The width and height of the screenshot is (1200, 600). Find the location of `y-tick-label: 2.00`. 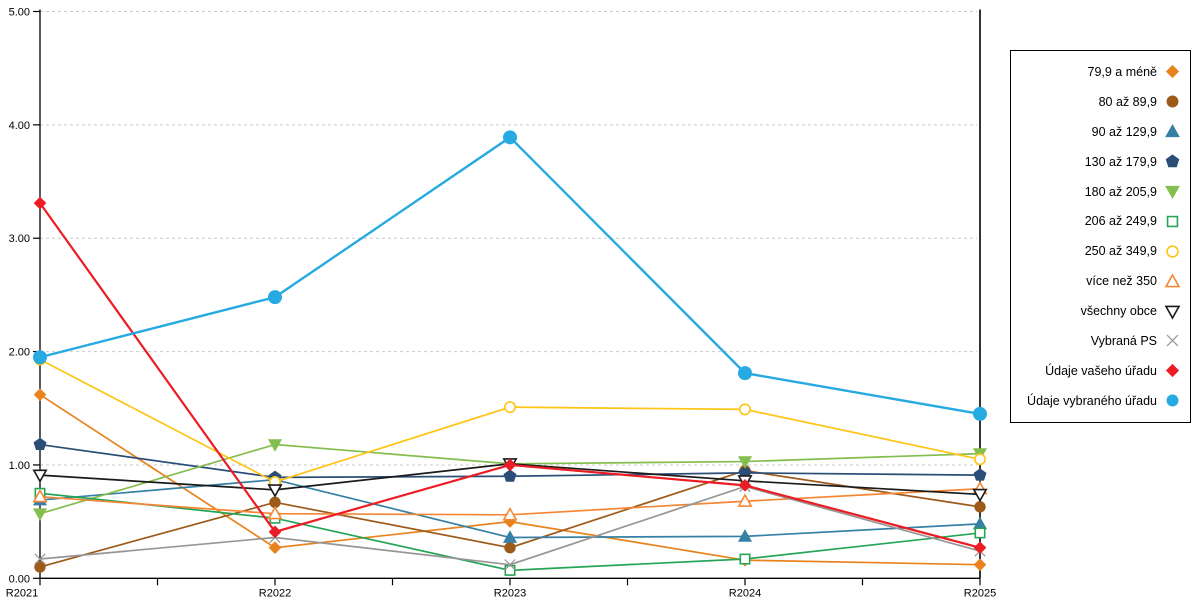

y-tick-label: 2.00 is located at coordinates (19, 353).